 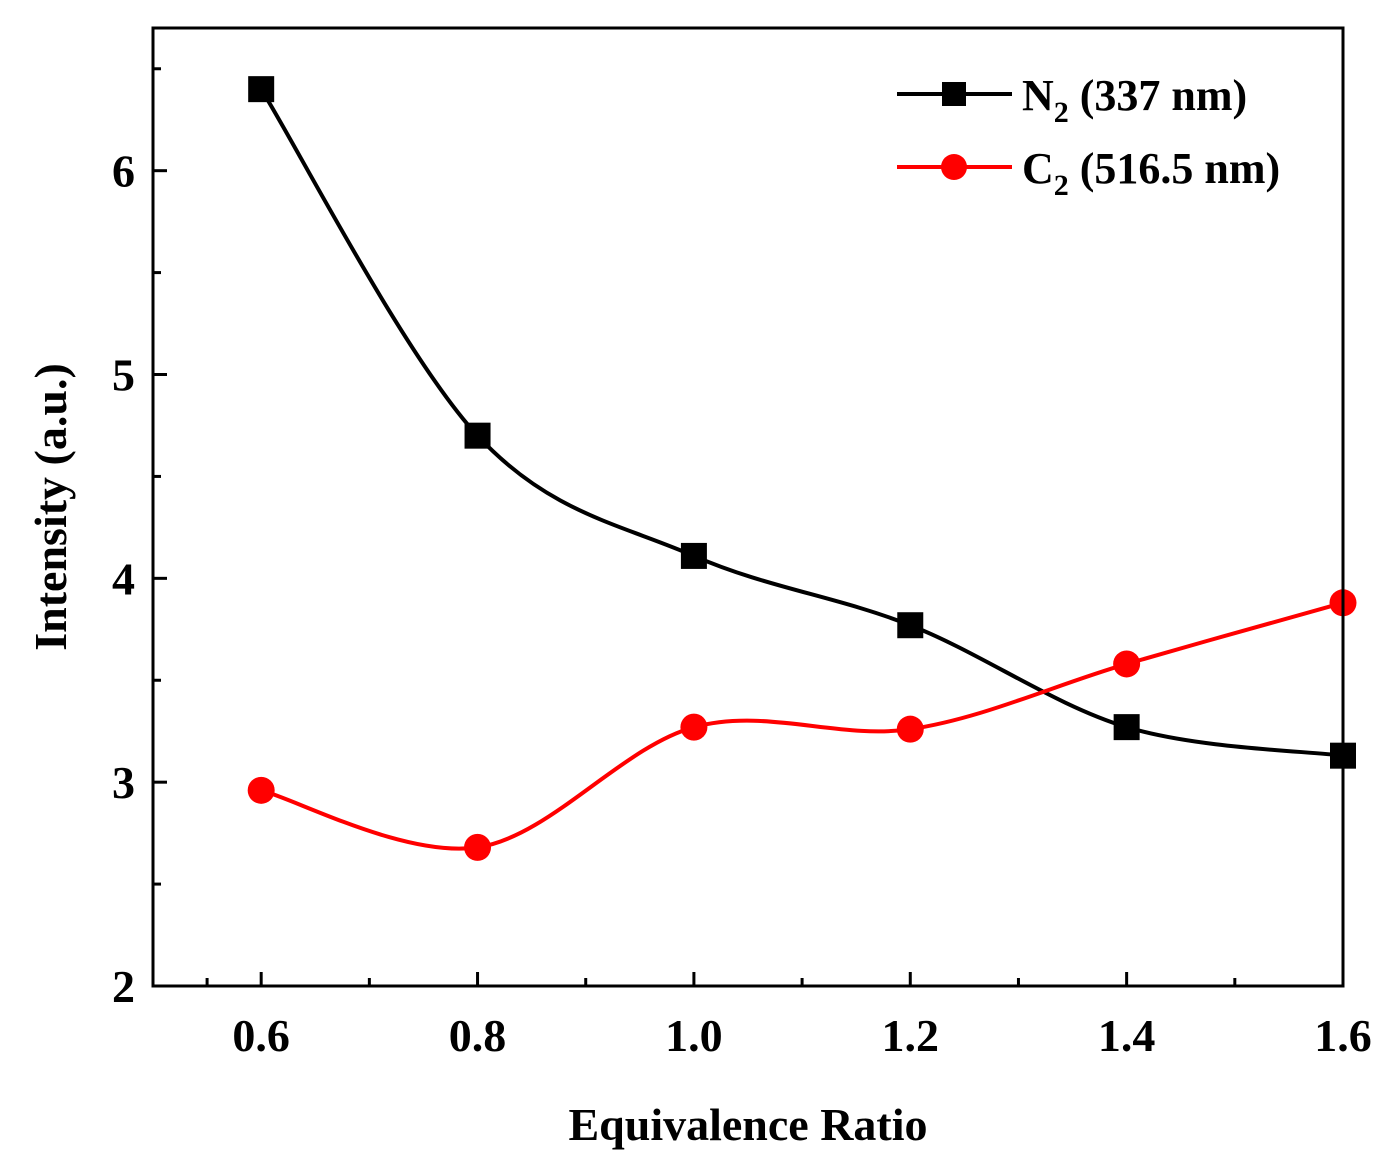 What do you see at coordinates (123, 578) in the screenshot?
I see `y-tick-label: 4` at bounding box center [123, 578].